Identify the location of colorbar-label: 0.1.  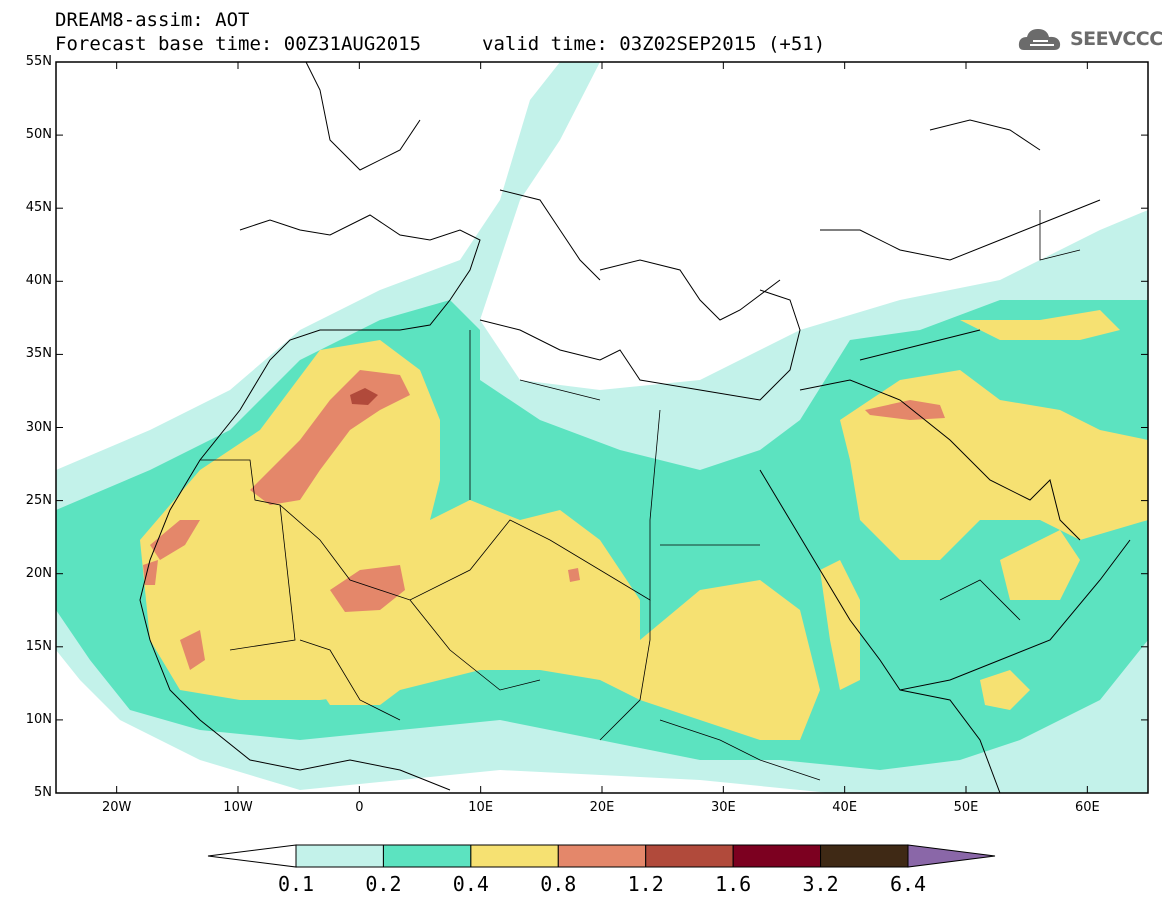
(296, 884).